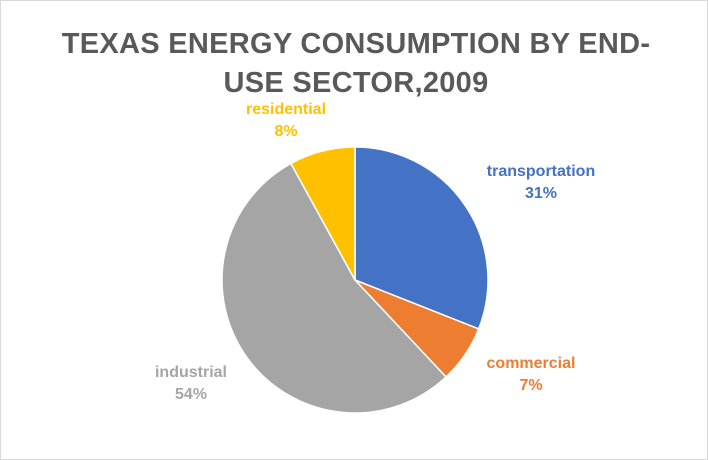  I want to click on slice-label-residential: residential 8%, so click(286, 121).